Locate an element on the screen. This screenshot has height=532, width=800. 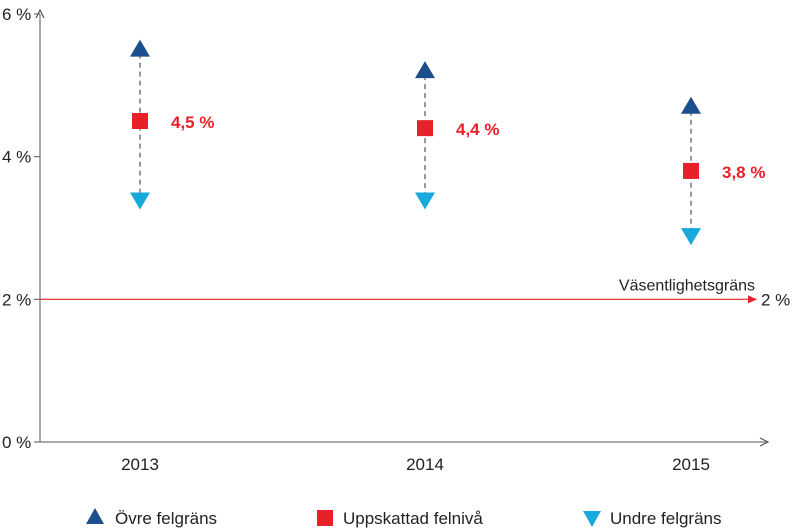
y-tick-label: 2 % is located at coordinates (16, 299).